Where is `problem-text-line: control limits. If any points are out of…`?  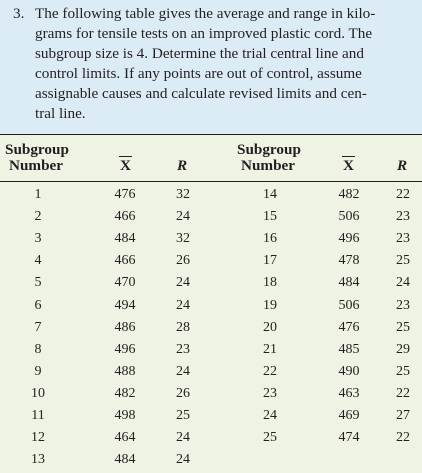 problem-text-line: control limits. If any points are out of… is located at coordinates (198, 73).